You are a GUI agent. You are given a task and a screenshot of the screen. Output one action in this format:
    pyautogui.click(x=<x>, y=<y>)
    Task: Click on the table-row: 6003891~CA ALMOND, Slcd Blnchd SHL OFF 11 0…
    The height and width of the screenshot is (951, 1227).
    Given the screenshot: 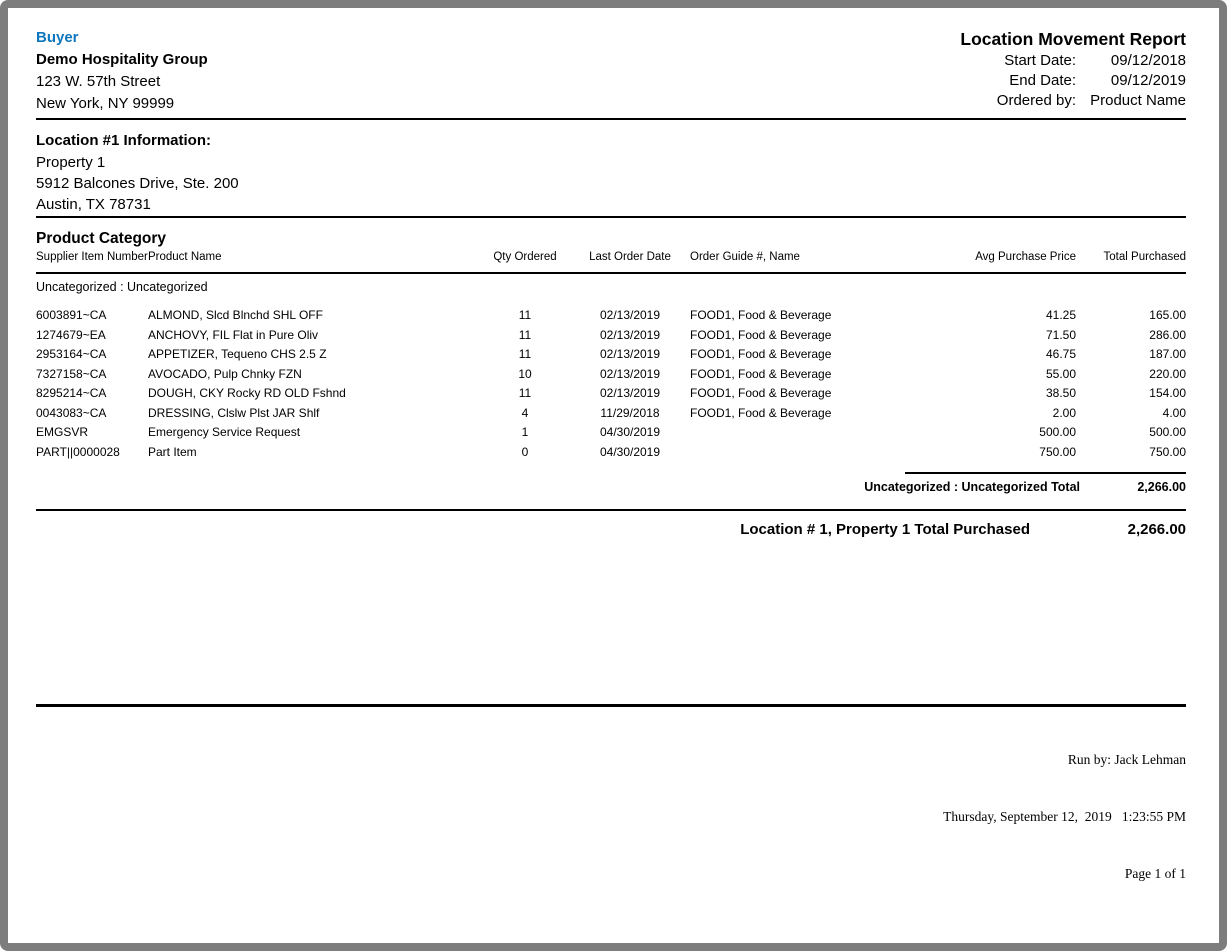 What is the action you would take?
    pyautogui.click(x=611, y=316)
    